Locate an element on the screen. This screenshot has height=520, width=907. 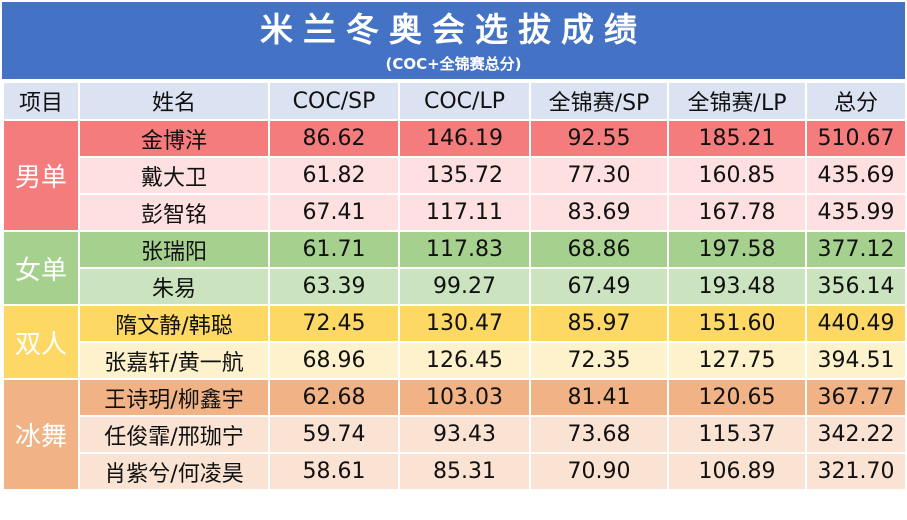
athlete-name: 彭智铭 is located at coordinates (174, 212).